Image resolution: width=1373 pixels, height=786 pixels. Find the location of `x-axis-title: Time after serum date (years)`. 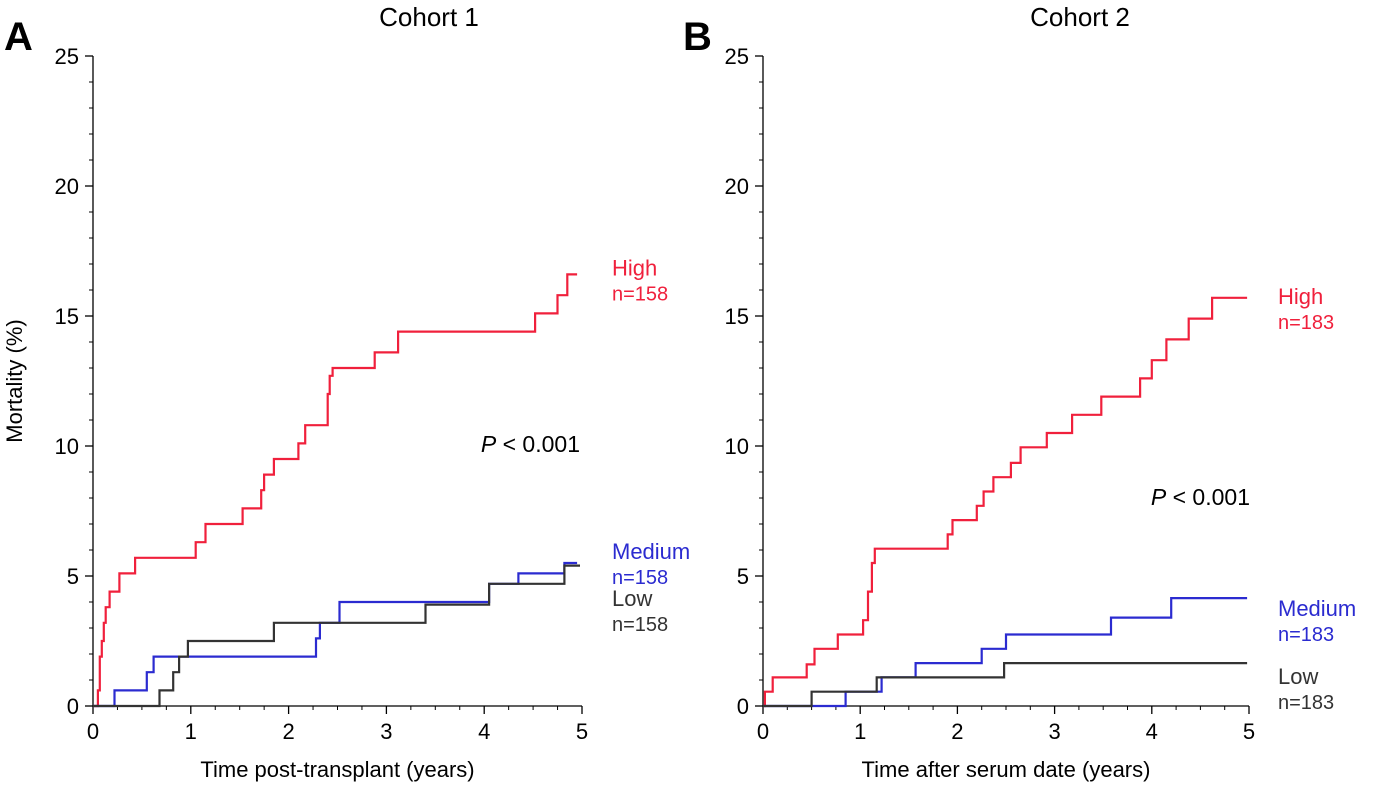

x-axis-title: Time after serum date (years) is located at coordinates (1006, 769).